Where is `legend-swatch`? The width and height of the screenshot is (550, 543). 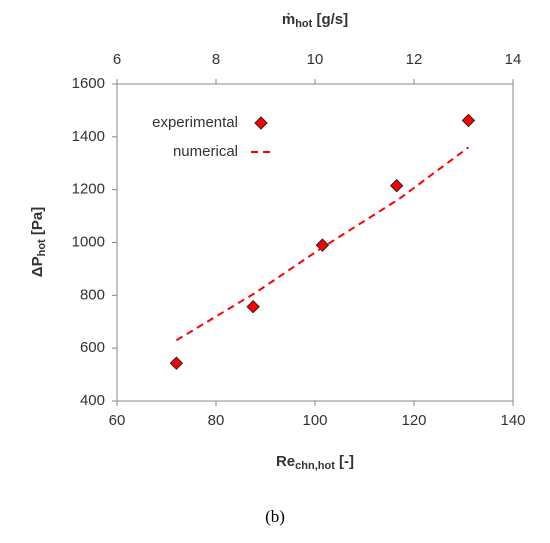
legend-swatch is located at coordinates (261, 123).